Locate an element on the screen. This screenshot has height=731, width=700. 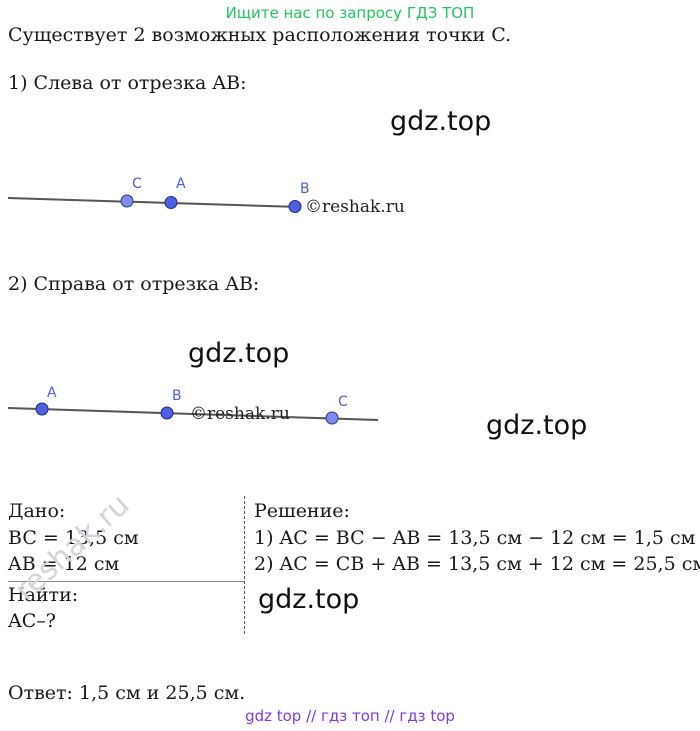
case2-label-c: C is located at coordinates (343, 402).